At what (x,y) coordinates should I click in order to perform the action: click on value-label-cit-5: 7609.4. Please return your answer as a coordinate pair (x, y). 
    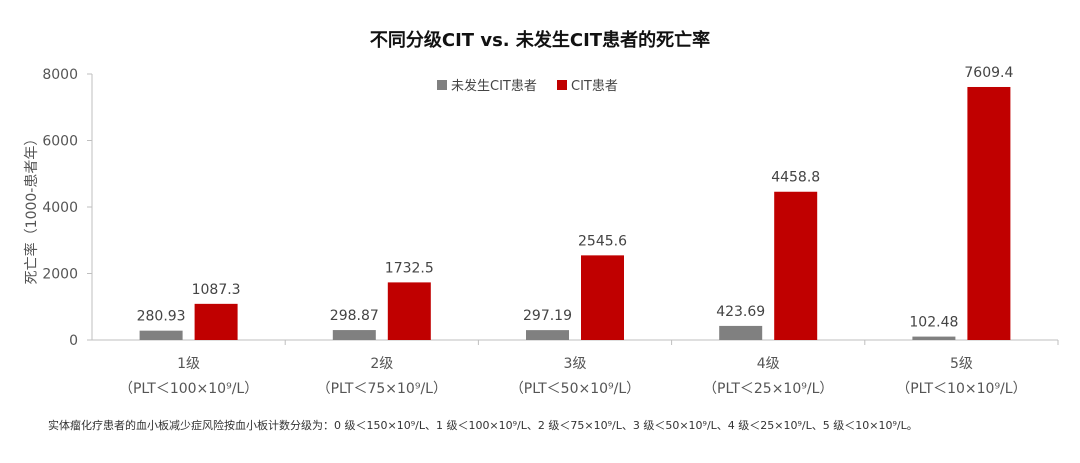
    Looking at the image, I should click on (988, 73).